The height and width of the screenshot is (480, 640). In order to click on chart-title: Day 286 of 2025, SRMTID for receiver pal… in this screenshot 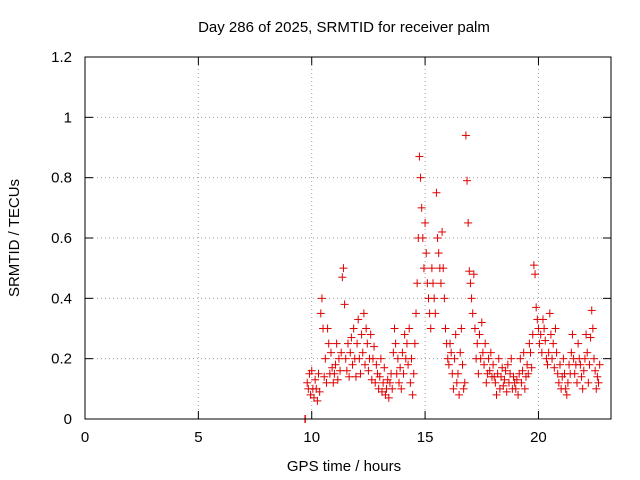, I will do `click(344, 27)`.